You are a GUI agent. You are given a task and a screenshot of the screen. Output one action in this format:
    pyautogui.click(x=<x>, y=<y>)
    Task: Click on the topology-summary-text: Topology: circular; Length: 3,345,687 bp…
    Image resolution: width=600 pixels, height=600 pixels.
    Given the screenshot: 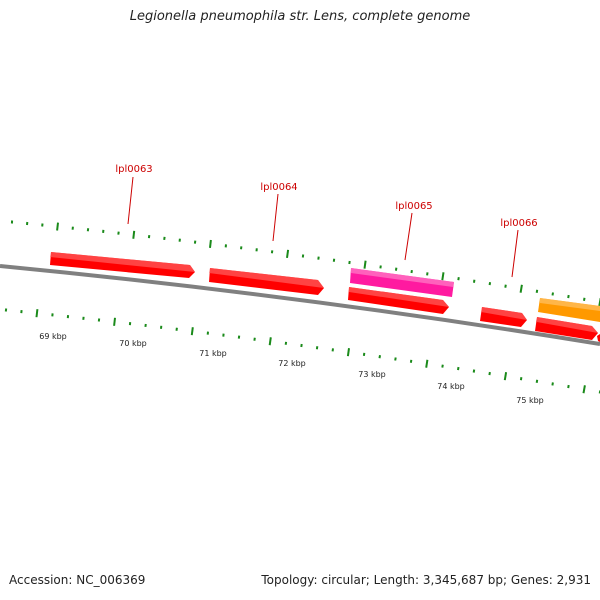 What is the action you would take?
    pyautogui.click(x=426, y=580)
    